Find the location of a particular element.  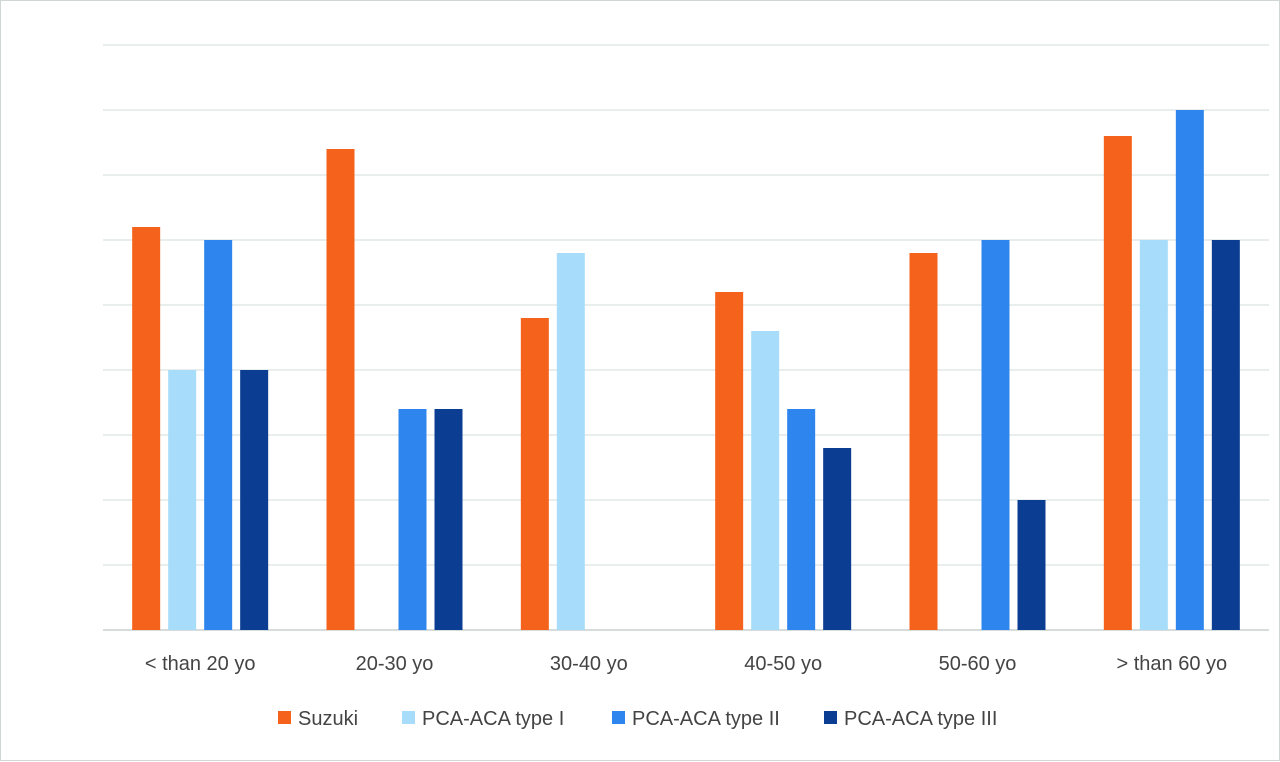

category-label-2: 30-40 yo is located at coordinates (589, 664).